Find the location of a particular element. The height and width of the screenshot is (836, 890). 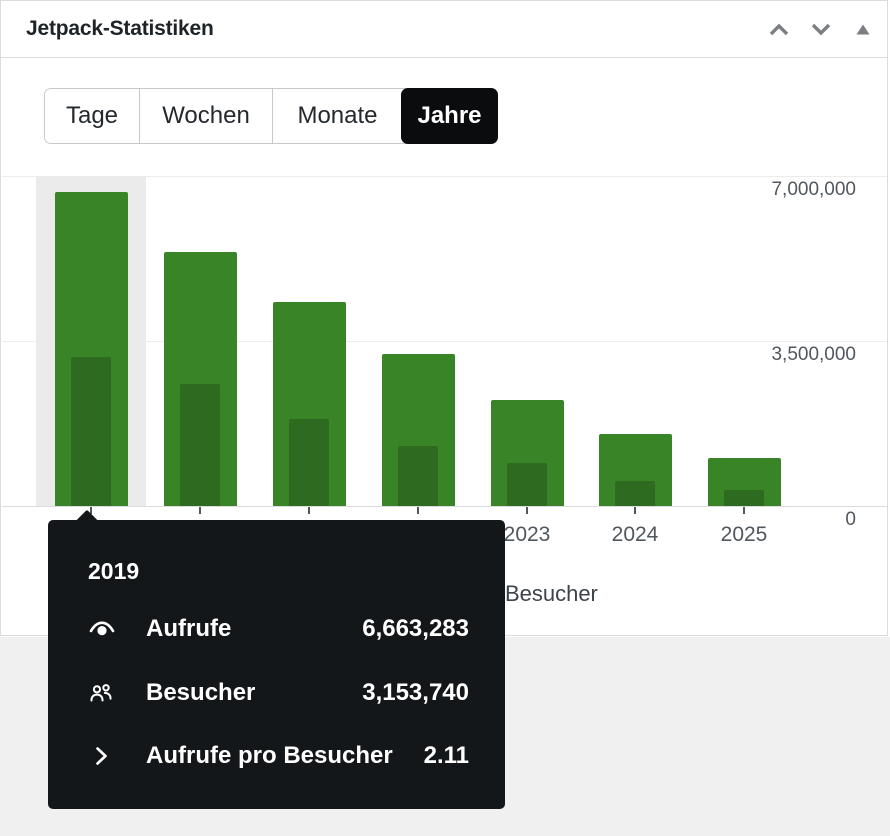

x-axis-label-2024: 2024 is located at coordinates (635, 534).